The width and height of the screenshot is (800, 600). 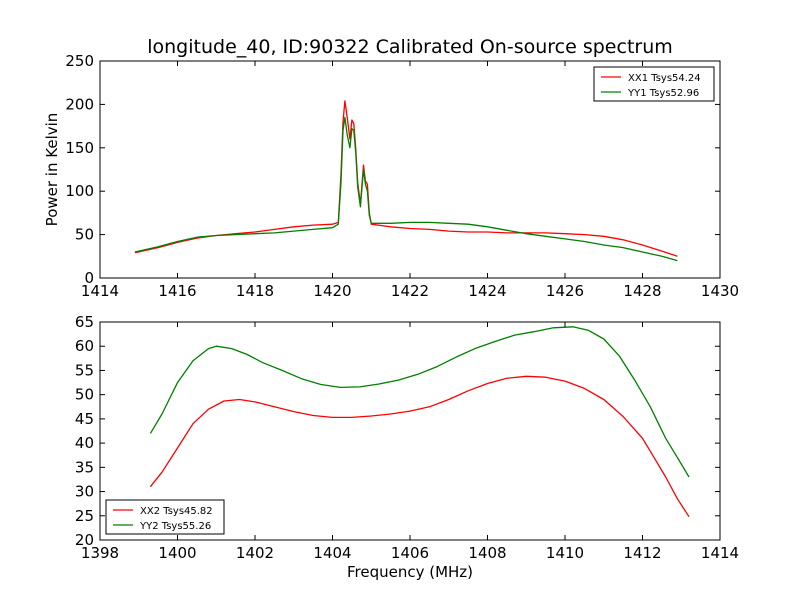 I want to click on bottom-plot-y-tick-label: 20, so click(x=84, y=540).